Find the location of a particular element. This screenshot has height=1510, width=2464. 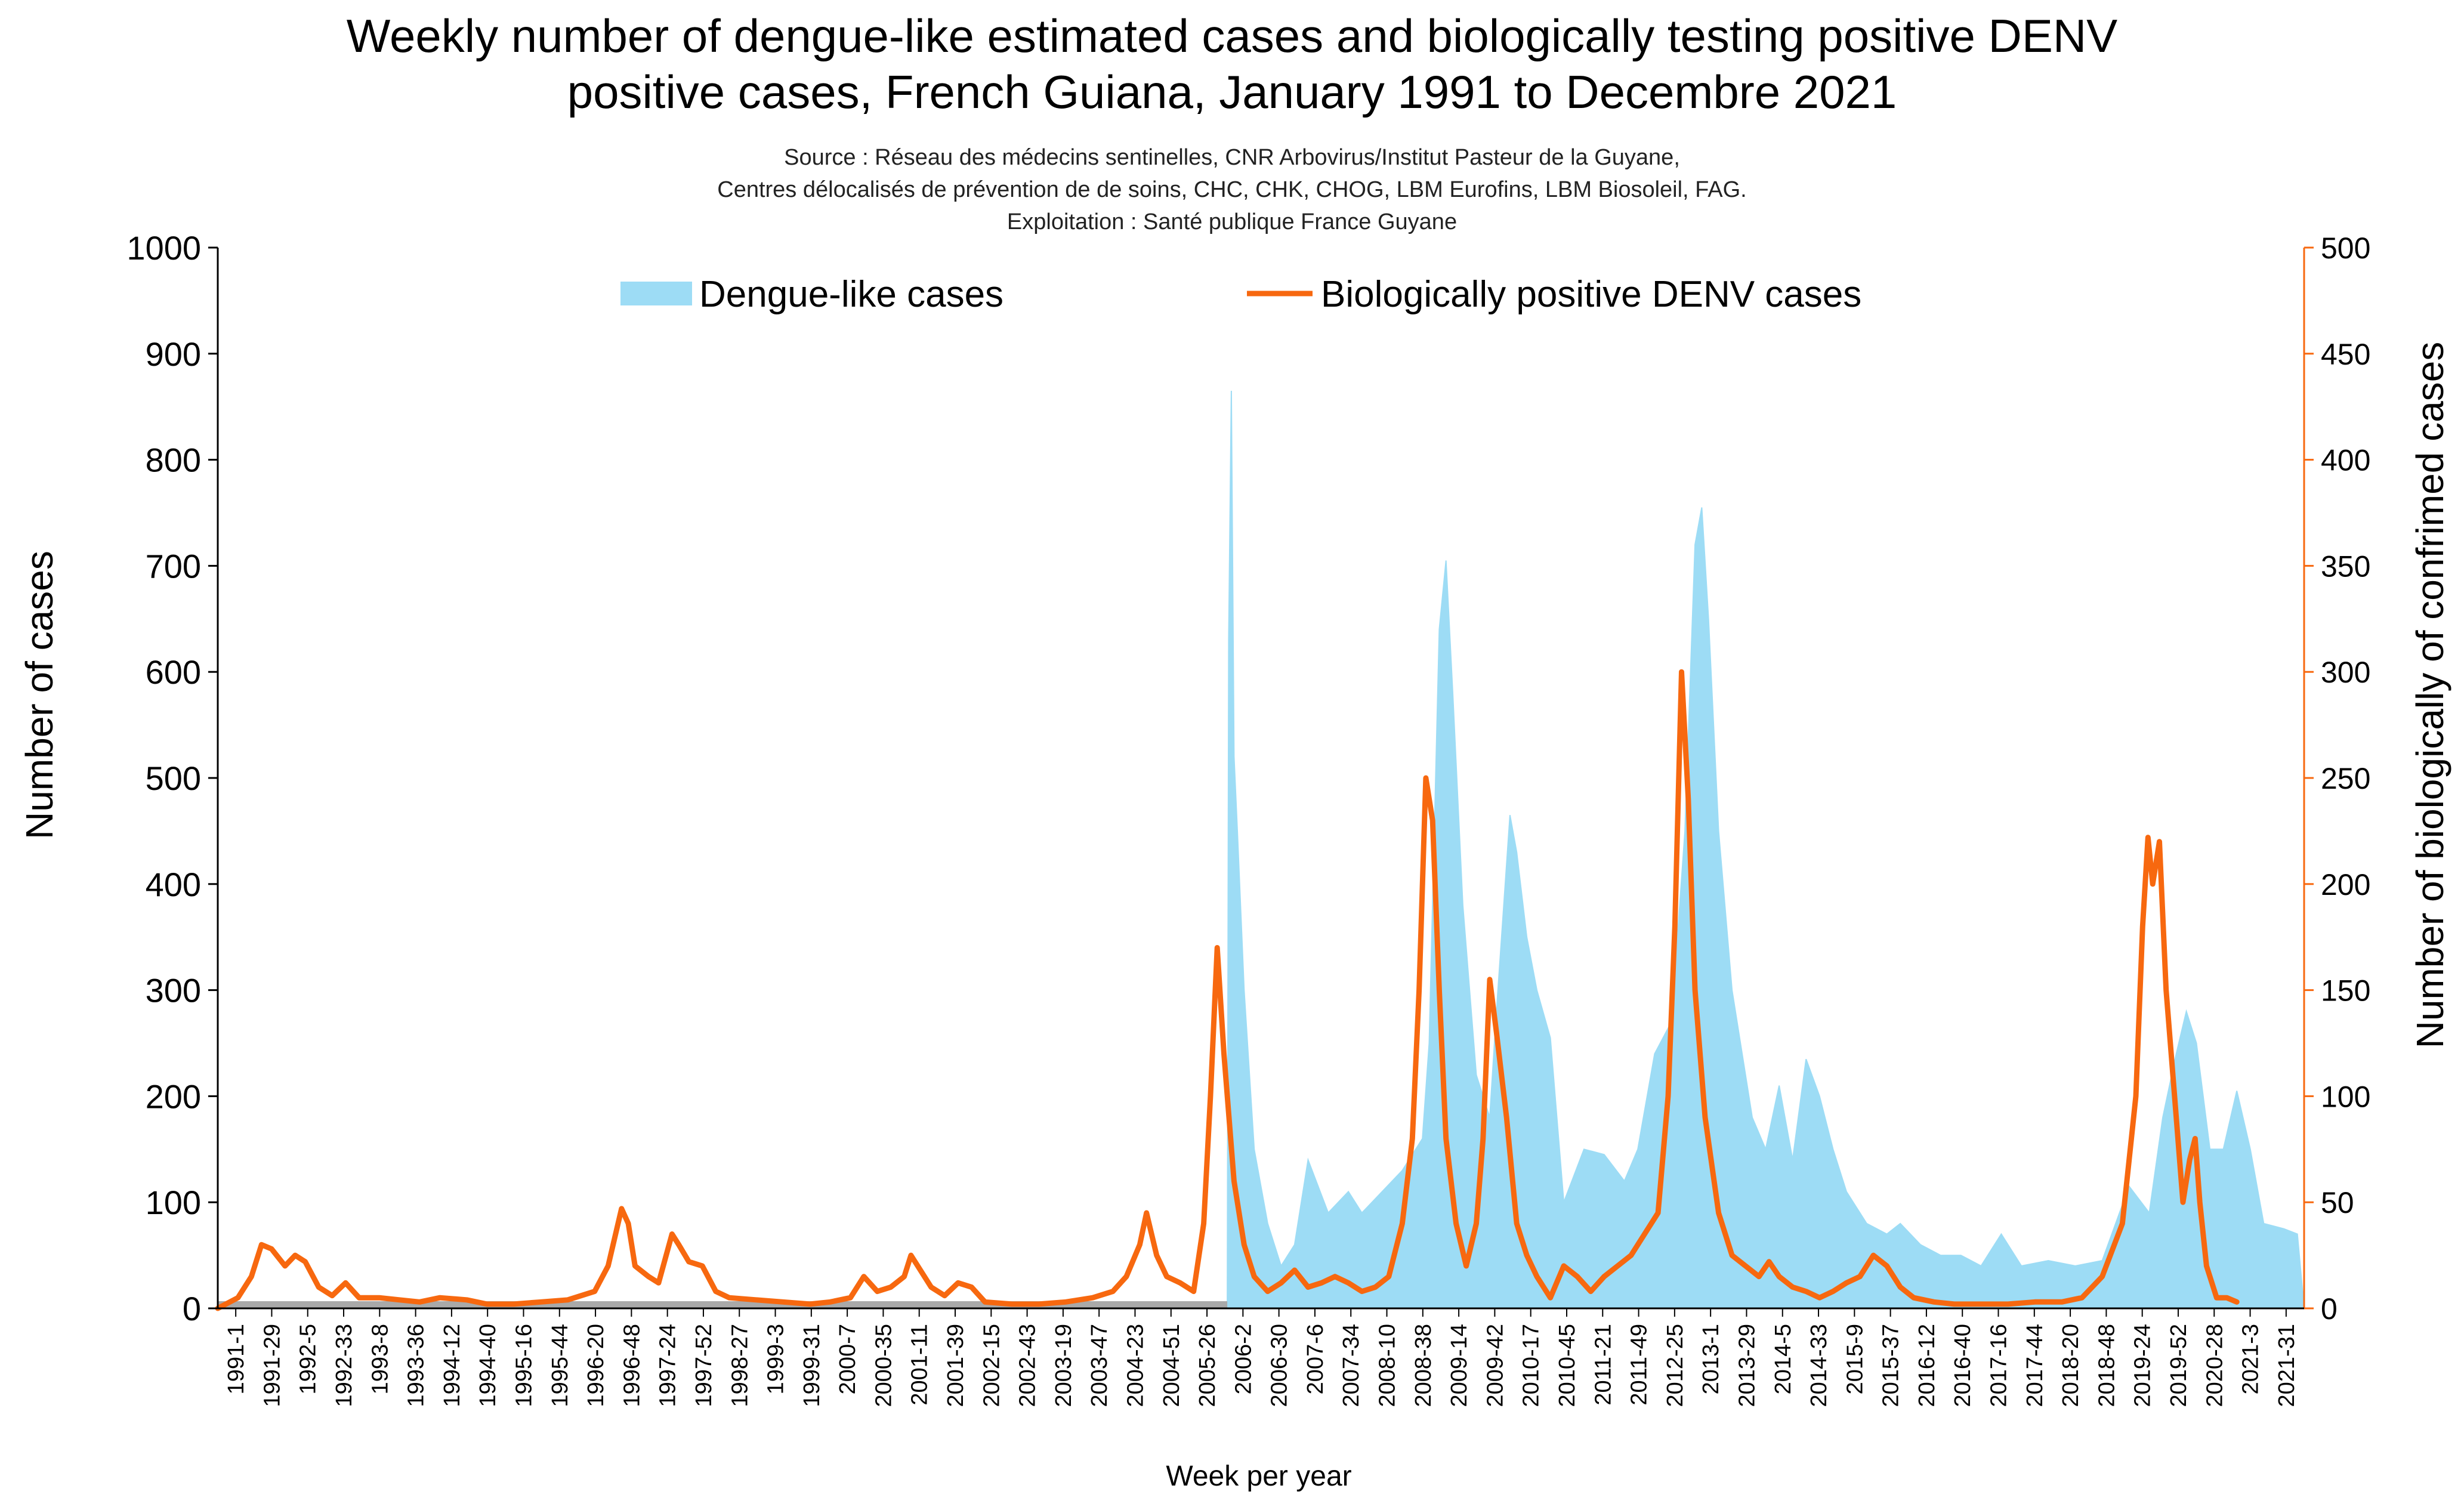

x-tick-label: 2003-19 is located at coordinates (1063, 1365).